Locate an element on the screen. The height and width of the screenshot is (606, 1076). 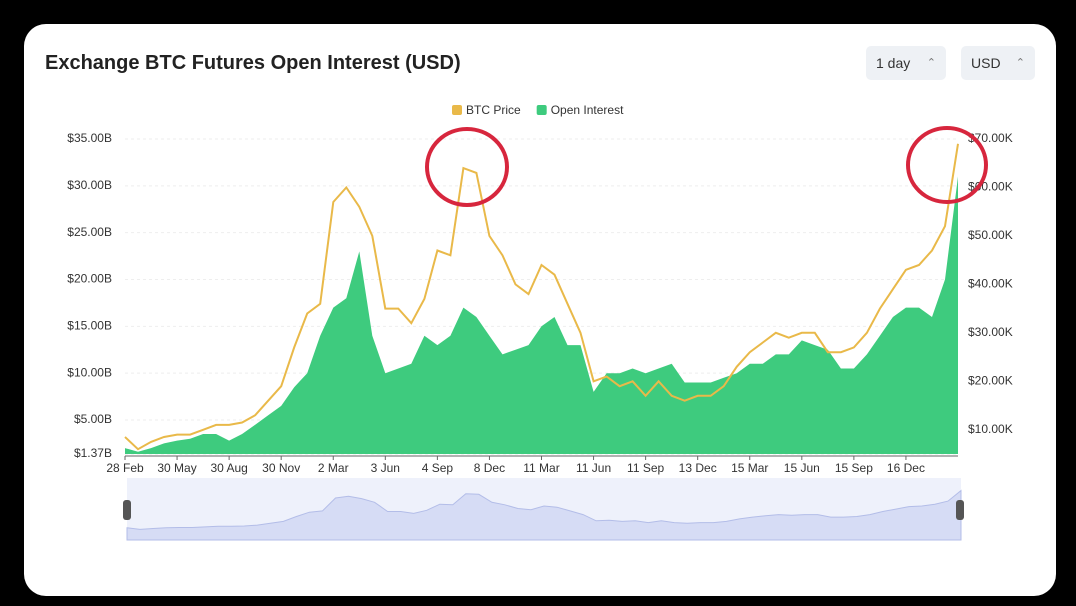
x-tick-label: 16 Dec is located at coordinates (906, 468).